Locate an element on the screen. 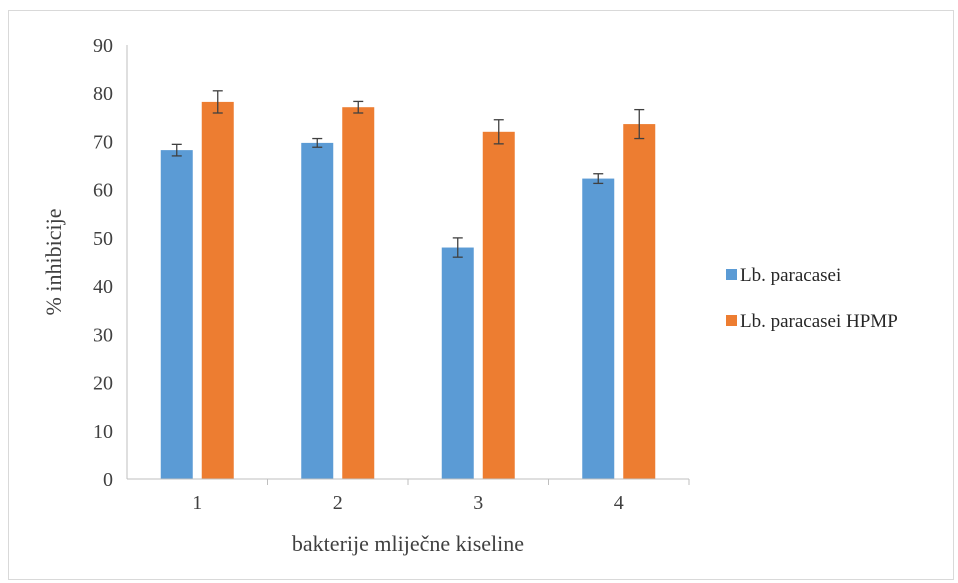 This screenshot has width=958, height=583. y-tick-label: 20 is located at coordinates (103, 384).